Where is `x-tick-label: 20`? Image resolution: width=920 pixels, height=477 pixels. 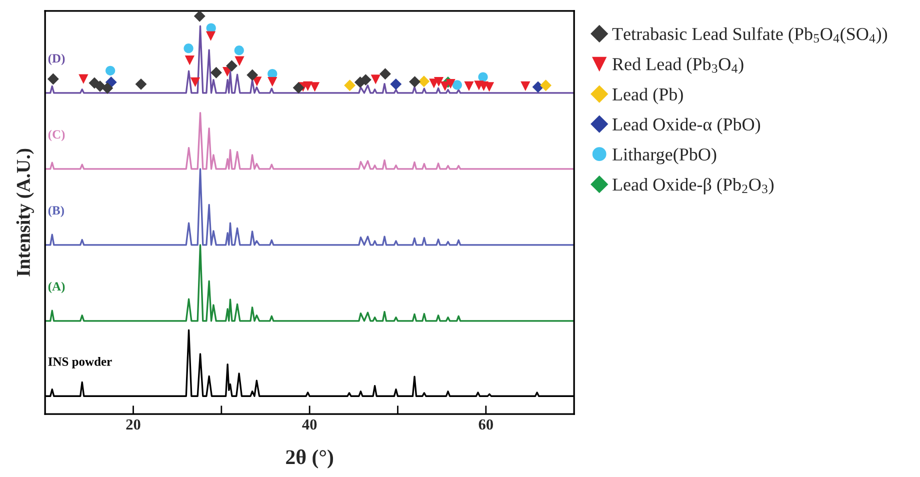
x-tick-label: 20 is located at coordinates (133, 424).